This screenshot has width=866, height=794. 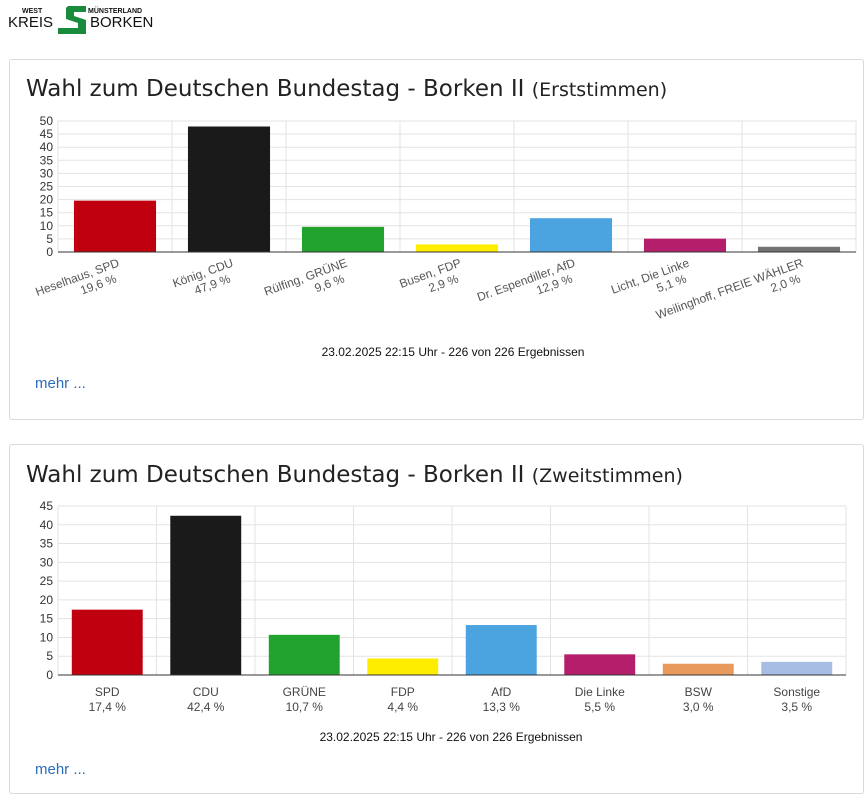 What do you see at coordinates (599, 90) in the screenshot?
I see `panel-title-sub: (Erststimmen)` at bounding box center [599, 90].